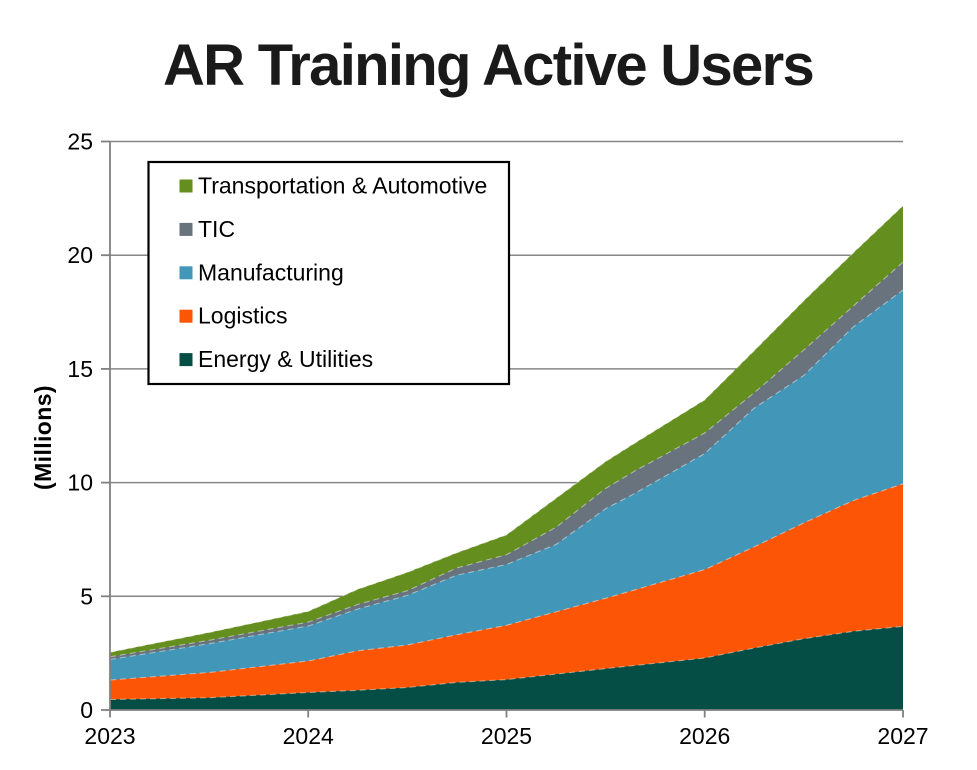  What do you see at coordinates (80, 369) in the screenshot?
I see `svg-text: 15` at bounding box center [80, 369].